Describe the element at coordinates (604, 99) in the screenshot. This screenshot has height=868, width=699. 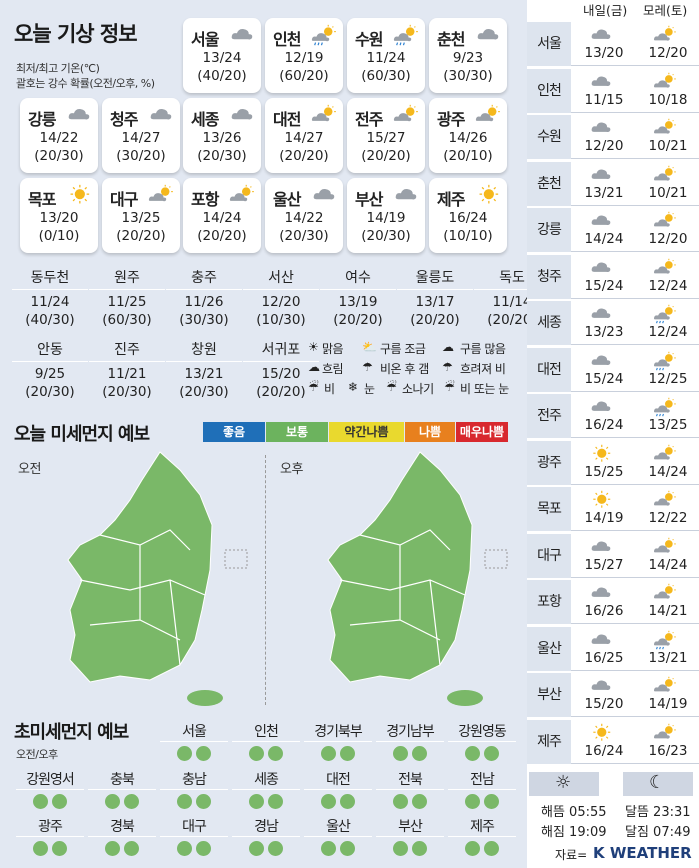
I see `tomorrow-temp: 11/15` at that location.